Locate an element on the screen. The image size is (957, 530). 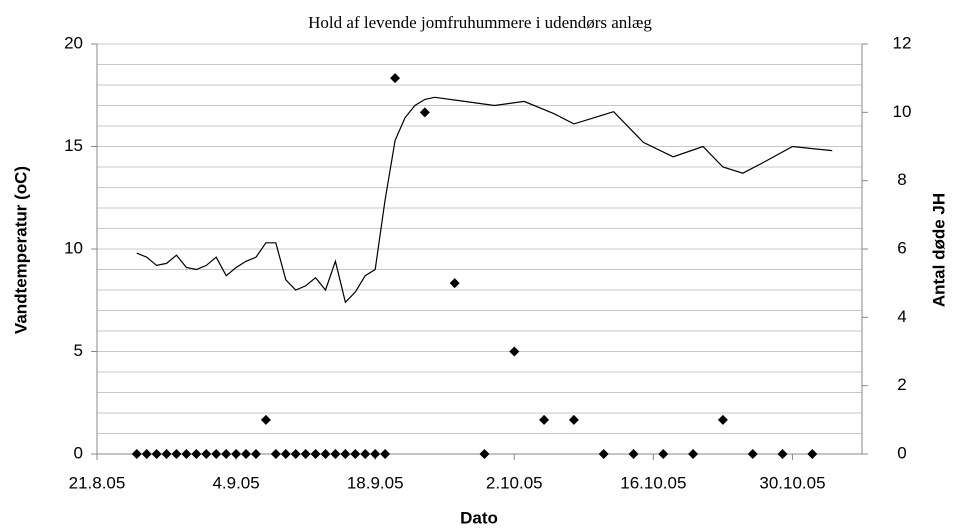
x-tick-label: 2.10.05 is located at coordinates (514, 482).